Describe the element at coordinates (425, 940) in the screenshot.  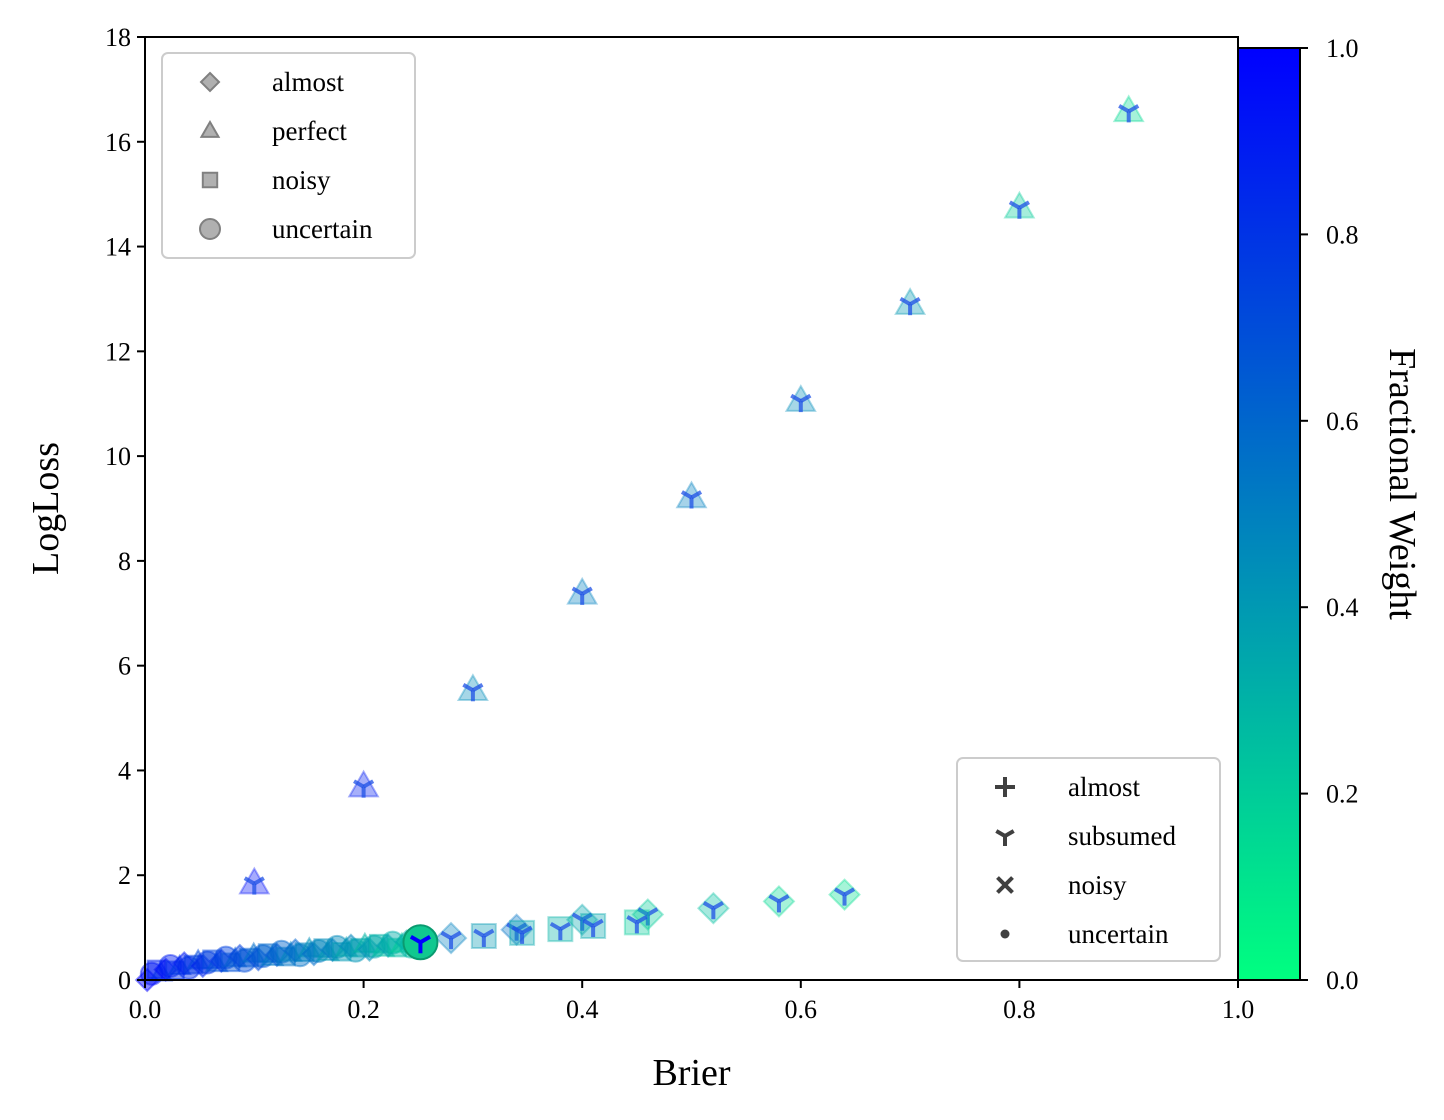
I see `uncertain-inner-marker-arm-right` at that location.